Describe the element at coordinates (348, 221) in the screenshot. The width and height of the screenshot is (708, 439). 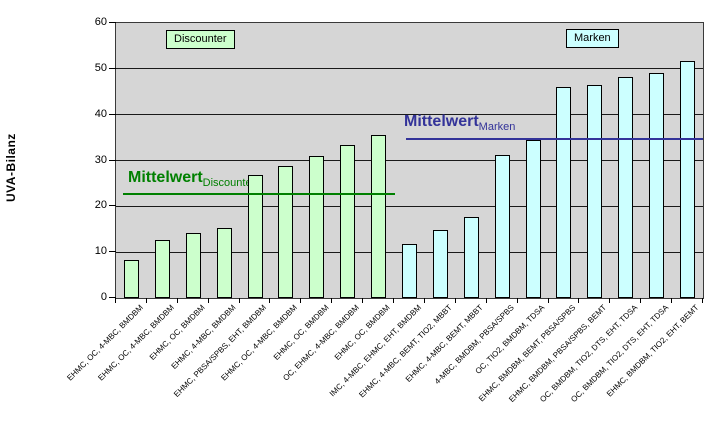
I see `bar-8-discounter` at that location.